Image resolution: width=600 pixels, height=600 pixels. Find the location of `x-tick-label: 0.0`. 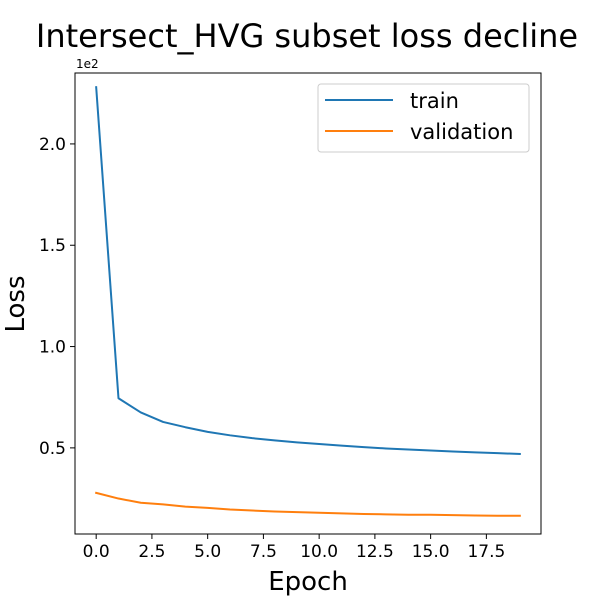

x-tick-label: 0.0 is located at coordinates (96, 552).